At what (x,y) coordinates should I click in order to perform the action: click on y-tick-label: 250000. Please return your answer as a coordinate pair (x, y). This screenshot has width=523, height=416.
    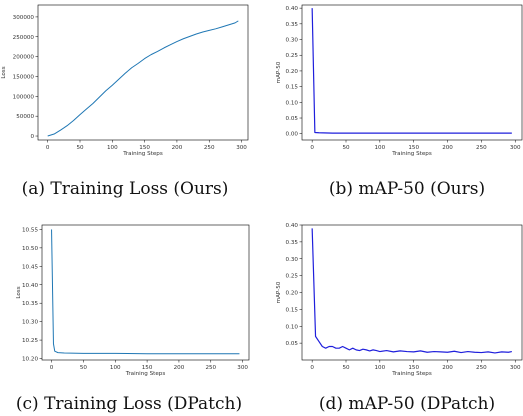
    Looking at the image, I should click on (24, 38).